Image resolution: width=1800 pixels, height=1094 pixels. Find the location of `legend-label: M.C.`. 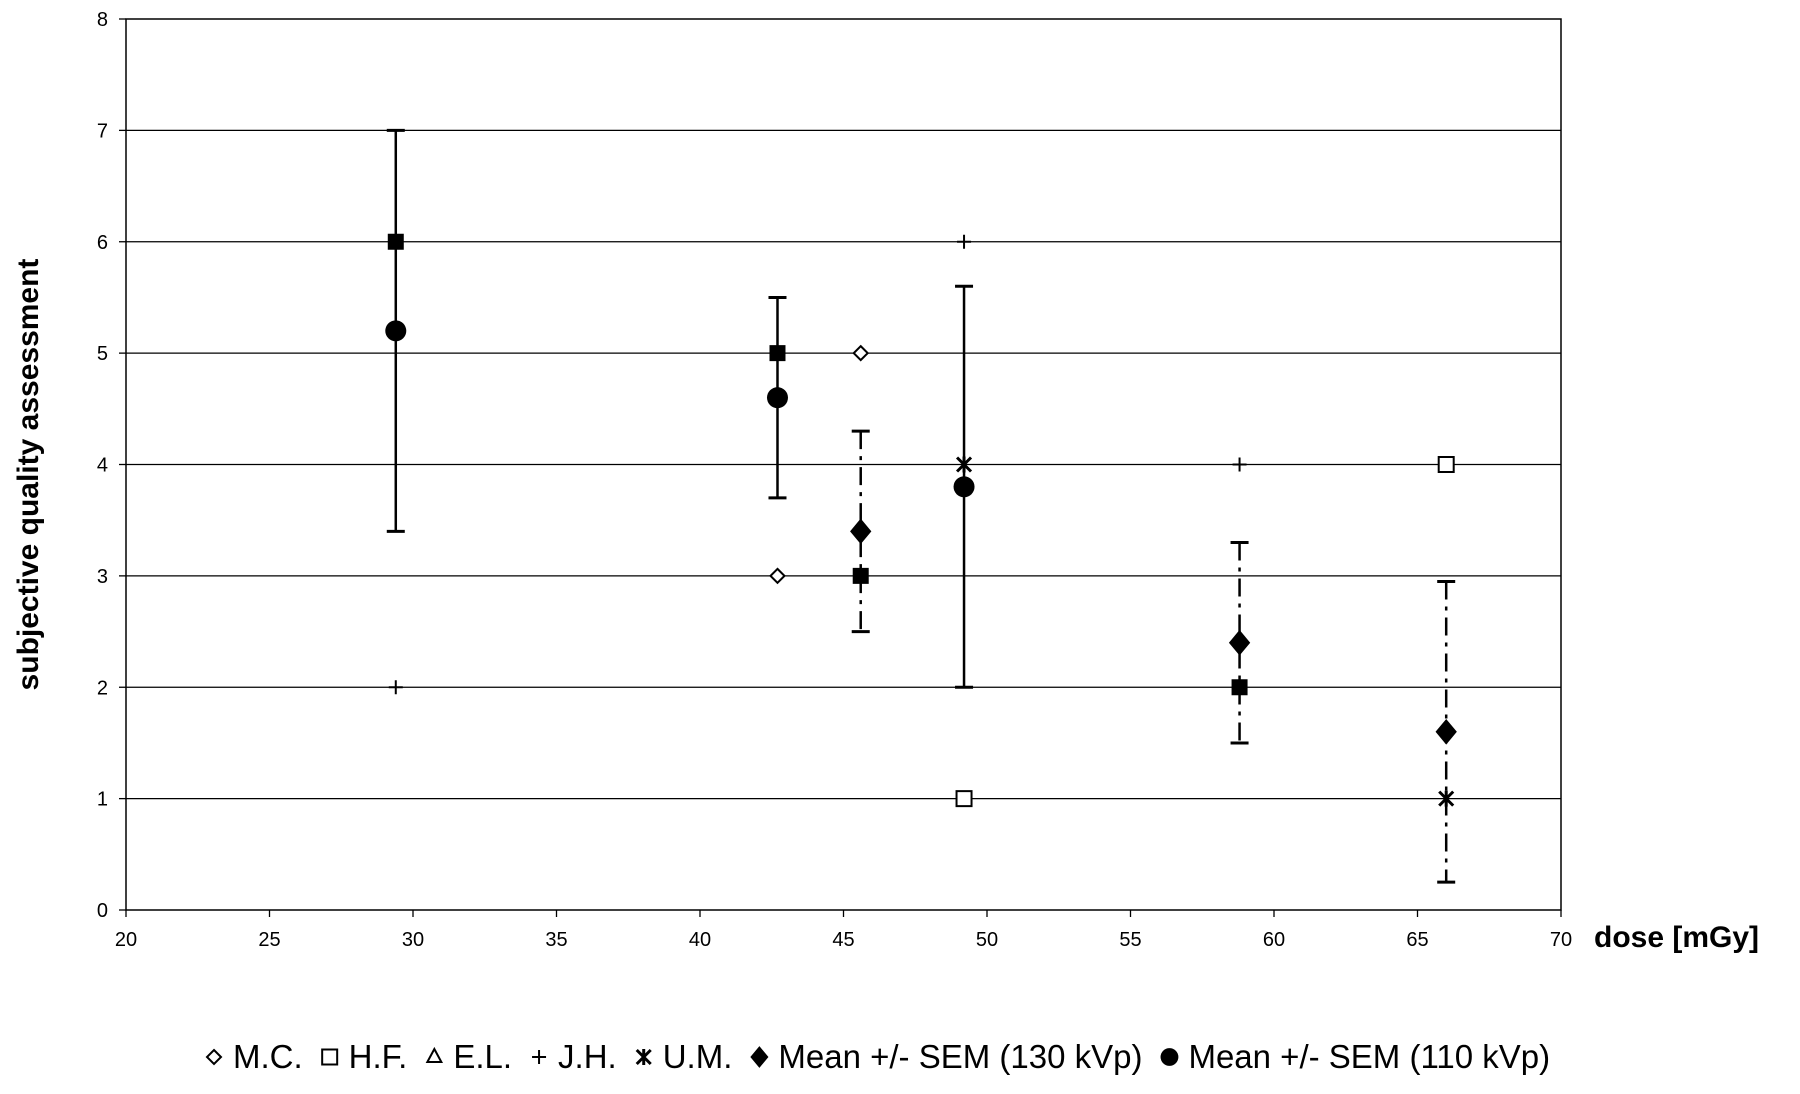

legend-label: M.C. is located at coordinates (268, 1056).